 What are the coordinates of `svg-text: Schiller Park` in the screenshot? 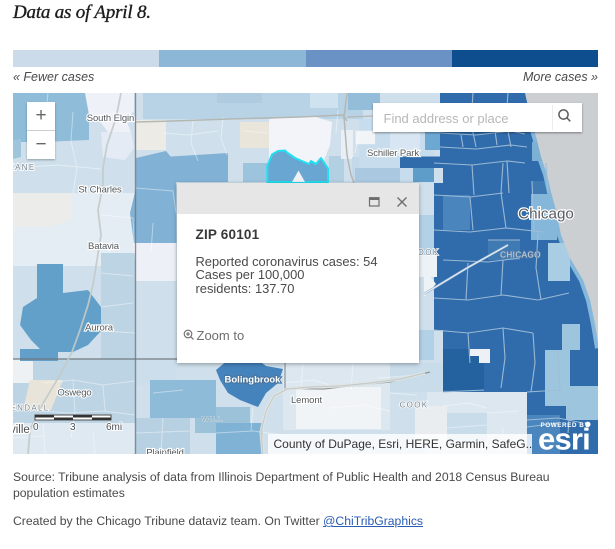 It's located at (393, 153).